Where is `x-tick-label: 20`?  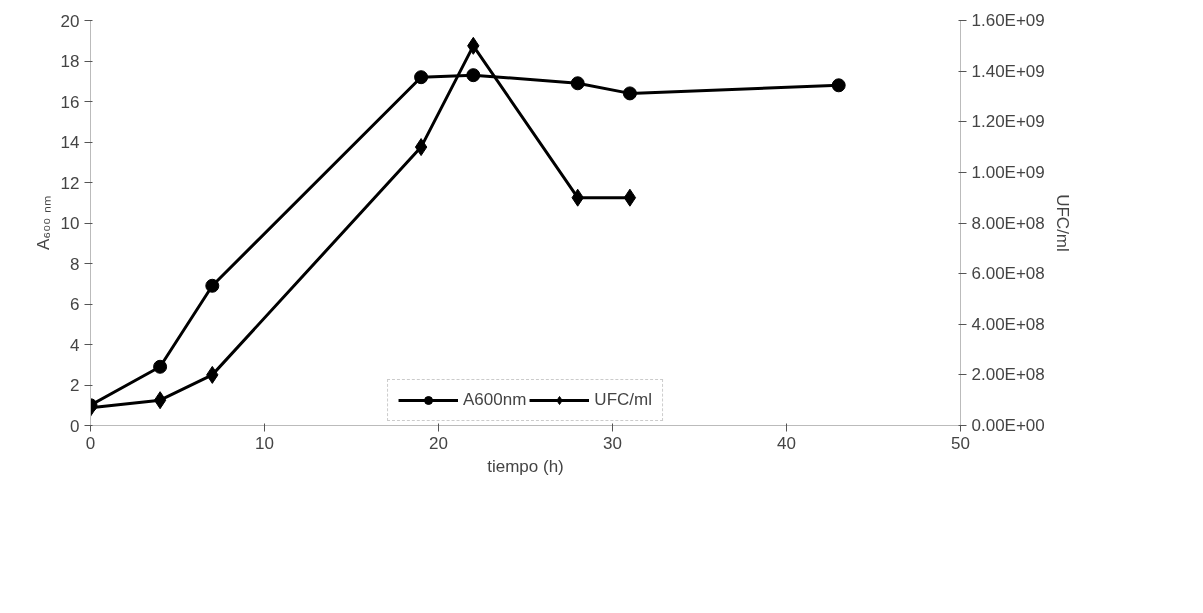 x-tick-label: 20 is located at coordinates (438, 443).